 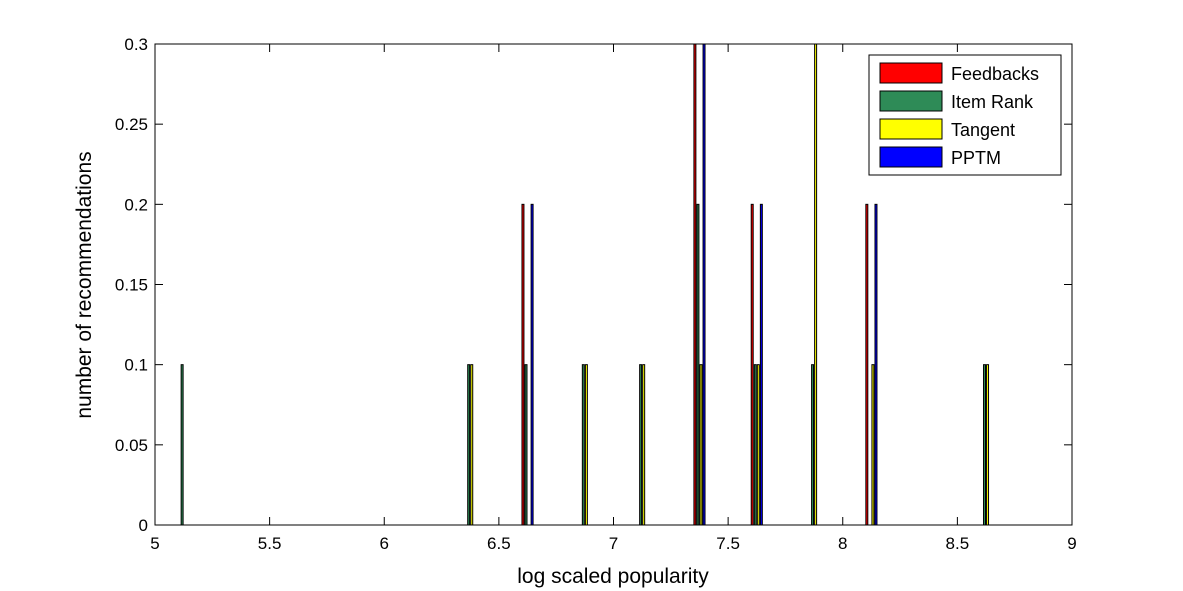 I want to click on legend-label: Feedbacks, so click(x=995, y=74).